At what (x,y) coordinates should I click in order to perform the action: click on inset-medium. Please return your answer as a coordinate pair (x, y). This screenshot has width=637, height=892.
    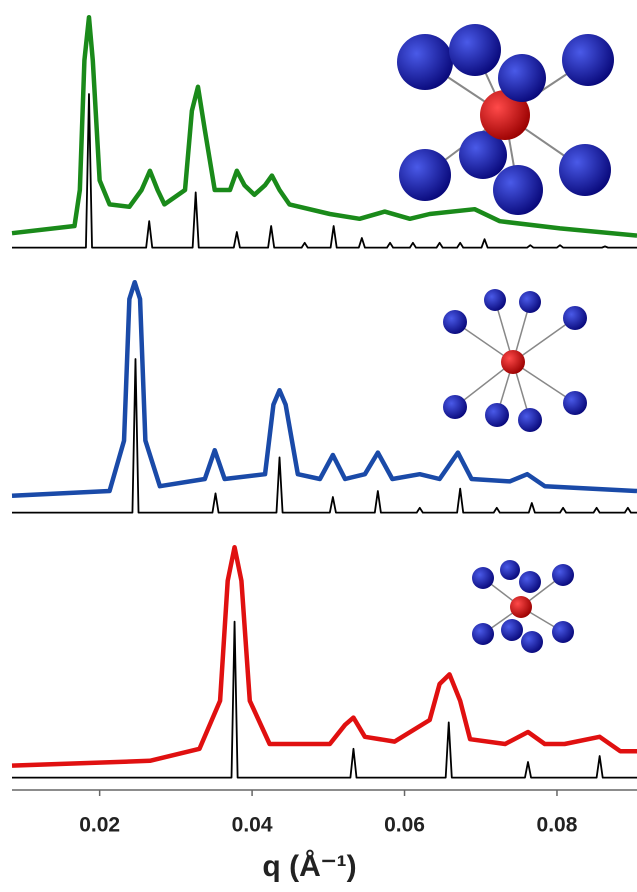
    Looking at the image, I should click on (515, 360).